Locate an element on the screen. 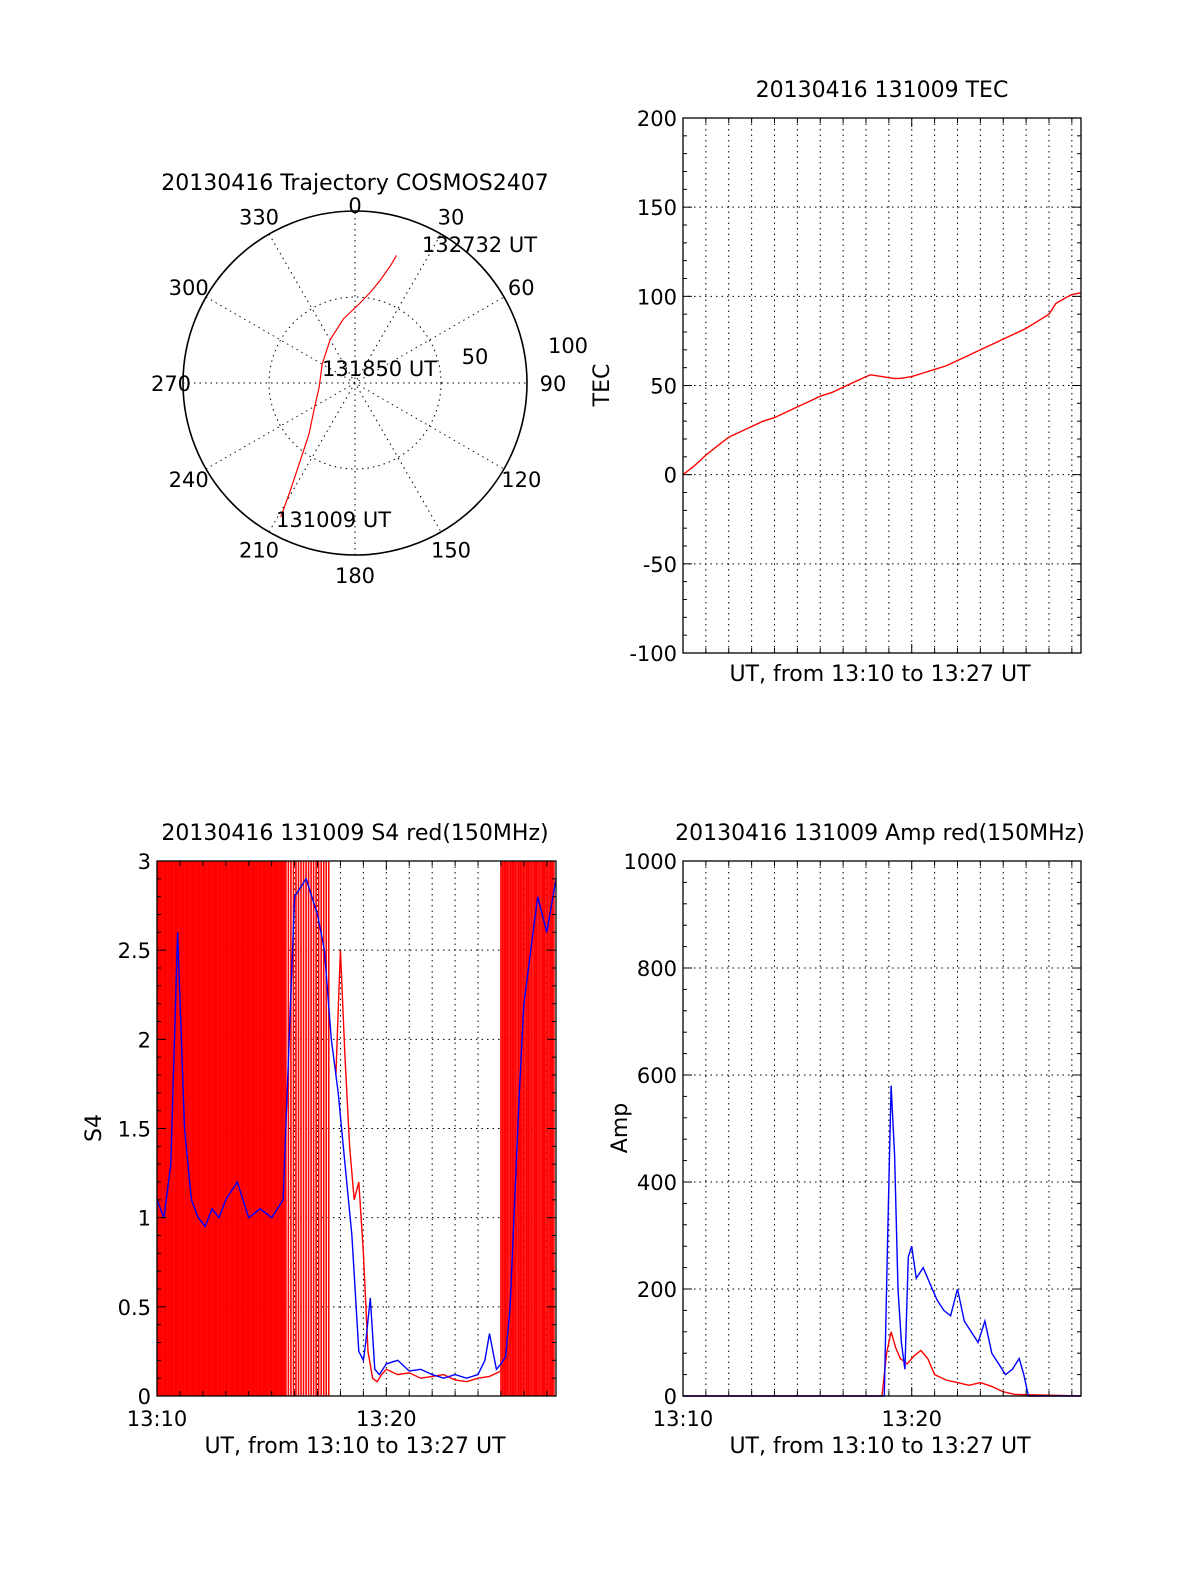 Image resolution: width=1200 pixels, height=1575 pixels. s4-ytick-label-0: 3 is located at coordinates (144, 862).